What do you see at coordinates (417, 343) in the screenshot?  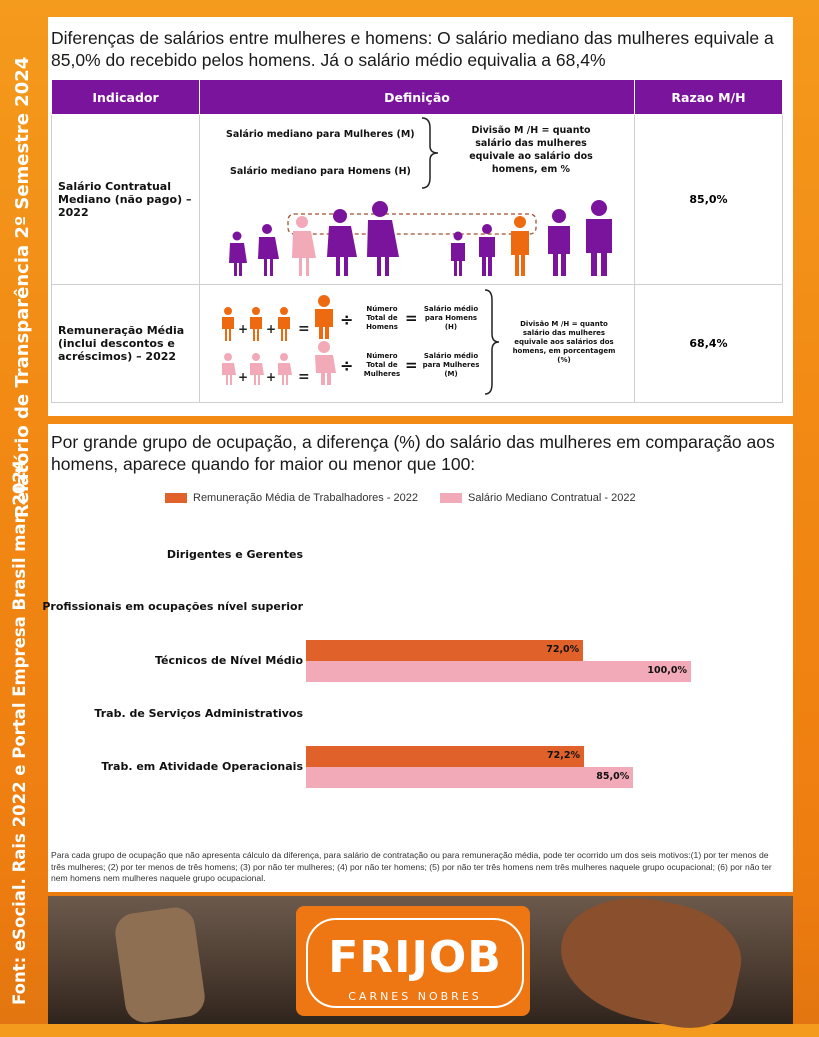 I see `definition-media` at bounding box center [417, 343].